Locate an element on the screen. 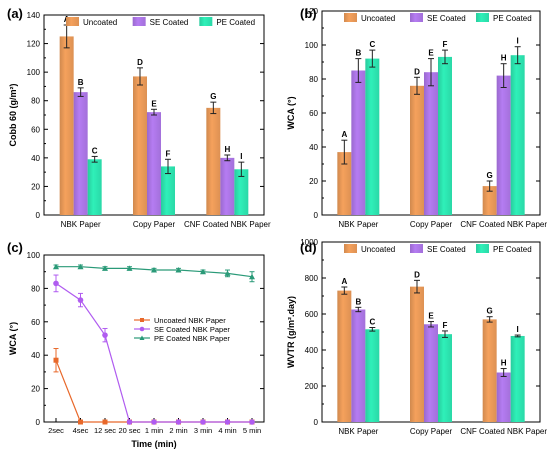 The height and width of the screenshot is (455, 550). x-tick-label: 1 min is located at coordinates (154, 430).